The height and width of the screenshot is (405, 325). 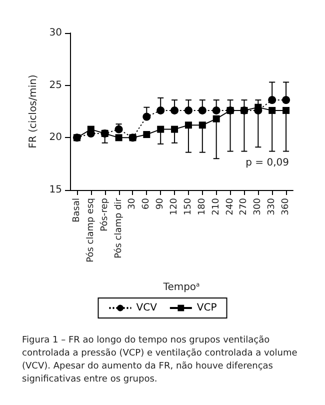 I want to click on x-tick-label: 330, so click(x=272, y=207).